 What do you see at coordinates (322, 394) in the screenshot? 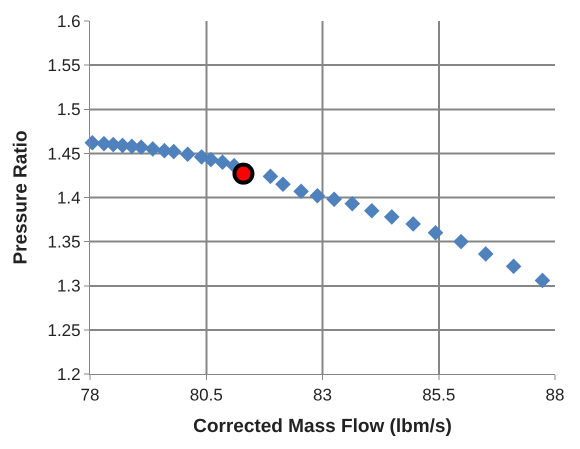
I see `x-tick-label: 83` at bounding box center [322, 394].